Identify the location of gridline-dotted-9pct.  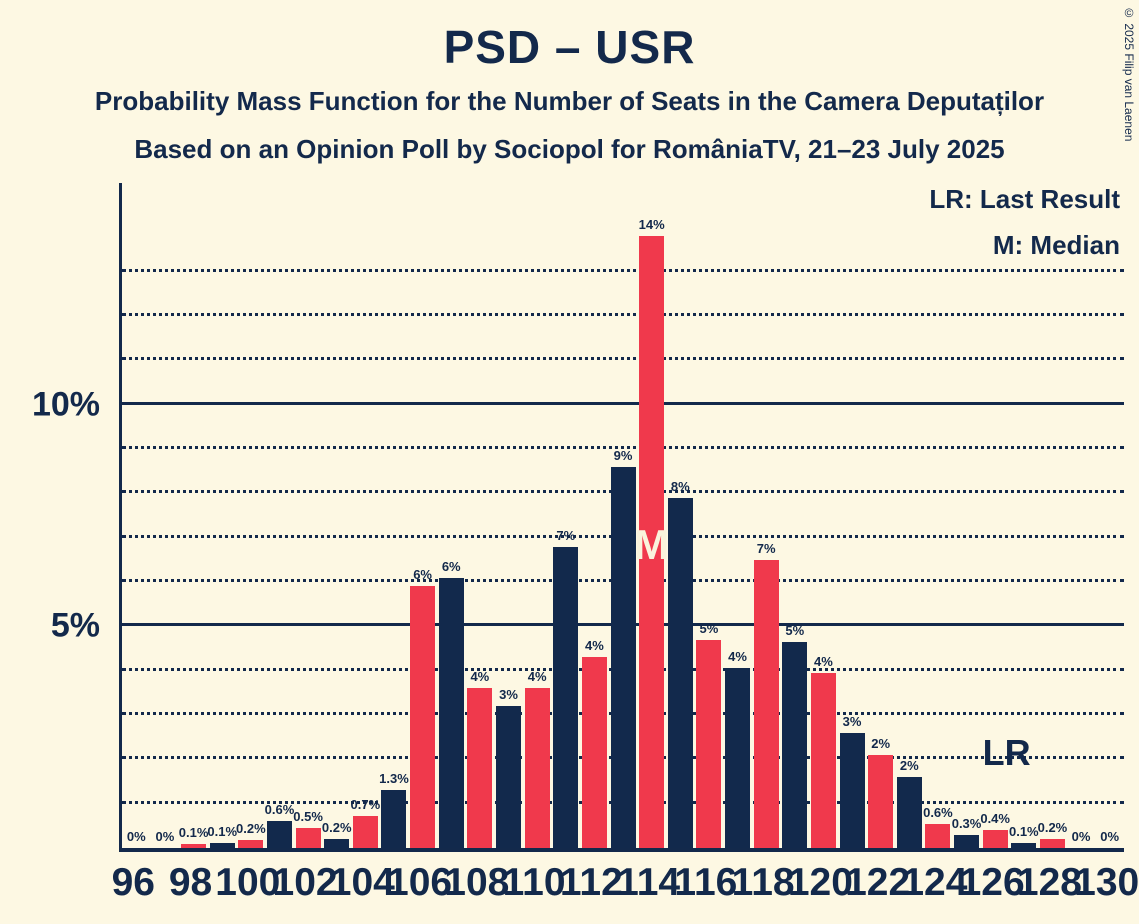
(623, 447).